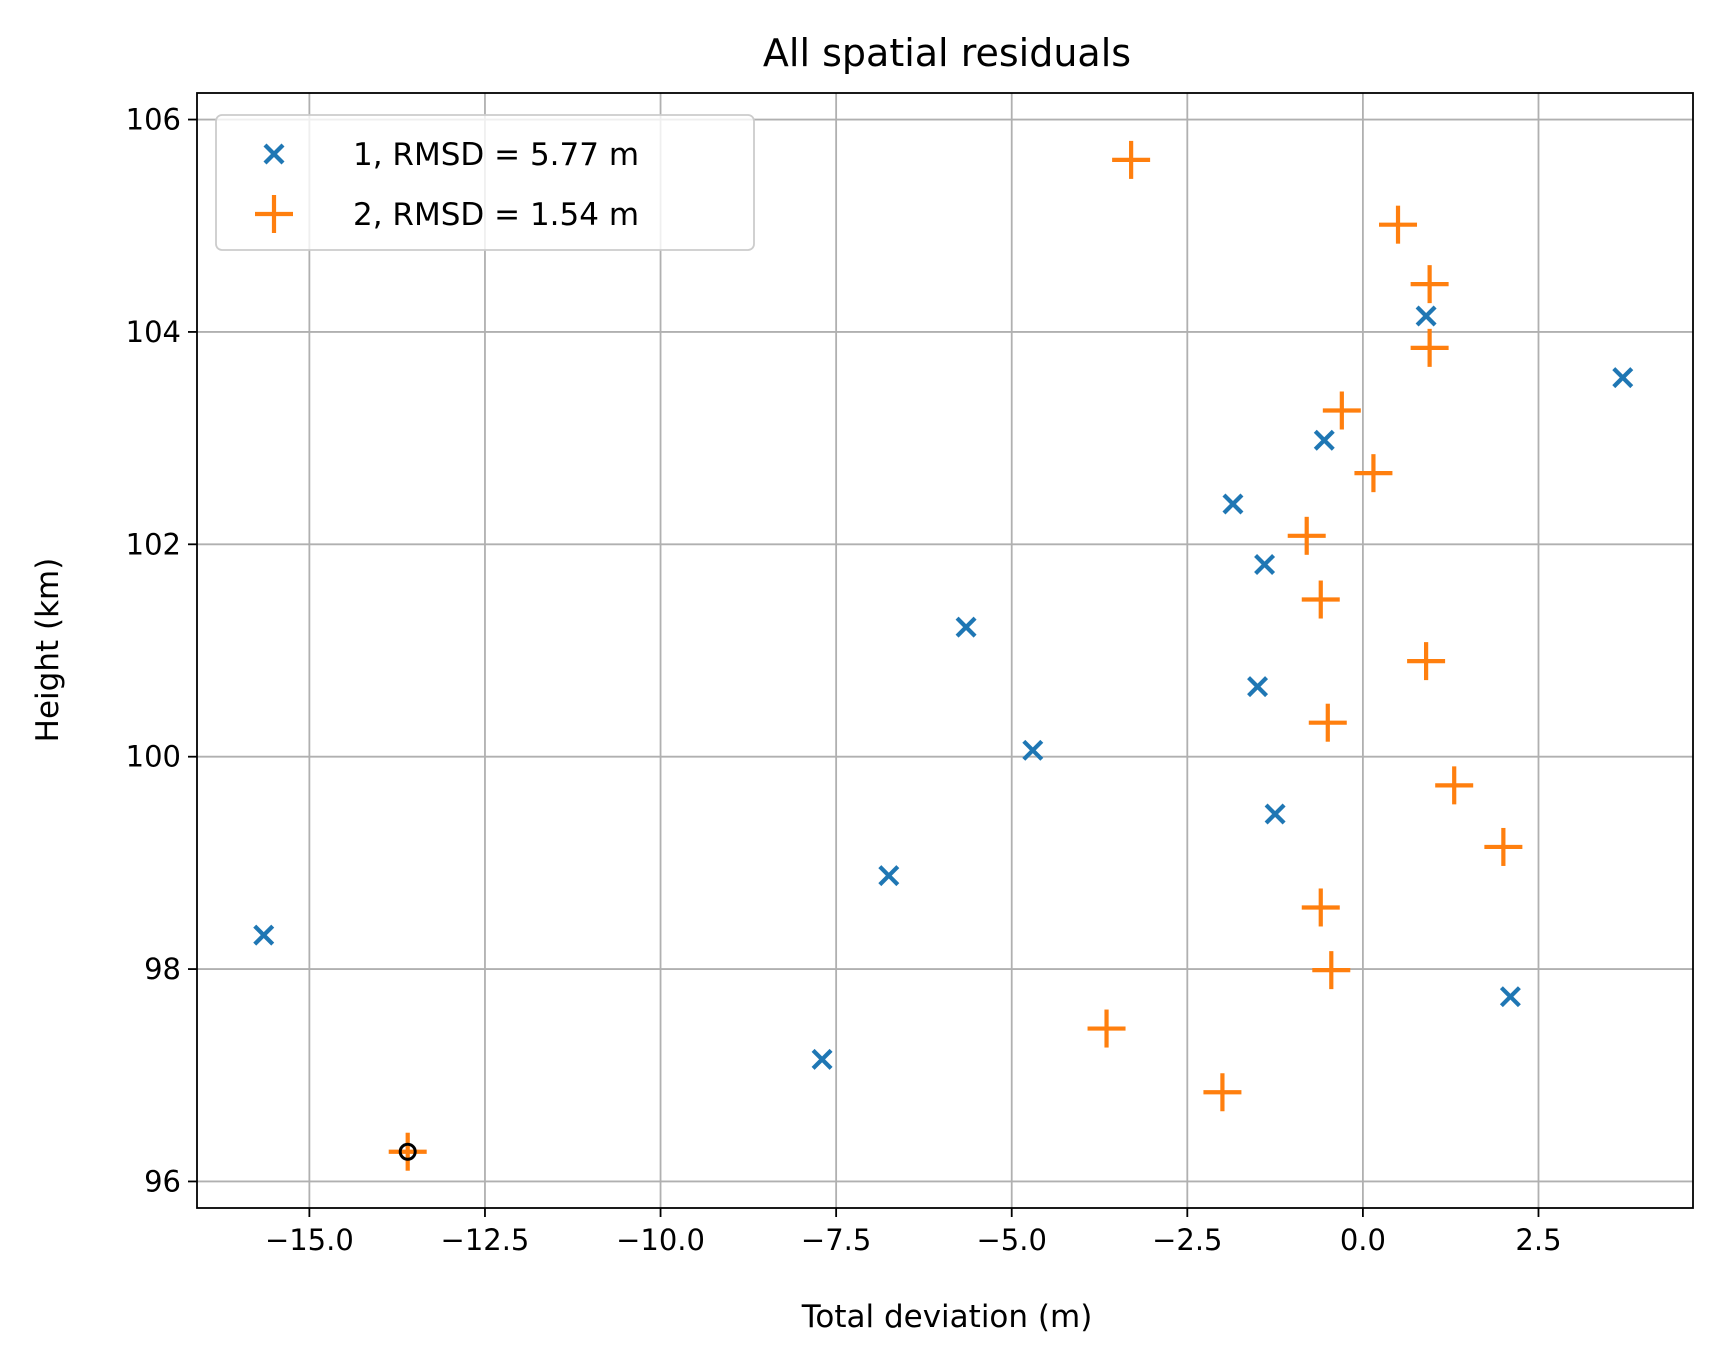 The width and height of the screenshot is (1713, 1357). Describe the element at coordinates (1538, 1240) in the screenshot. I see `x-tick-label: 2.5` at that location.